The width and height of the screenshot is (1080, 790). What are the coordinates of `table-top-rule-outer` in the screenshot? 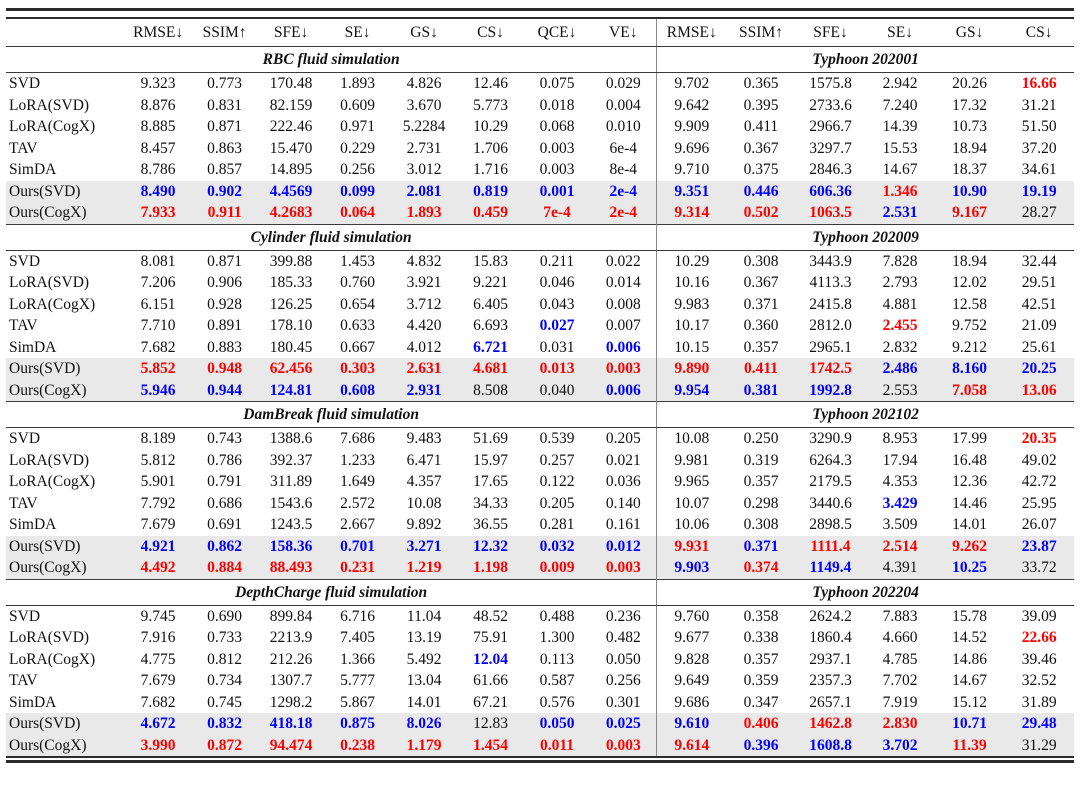 It's located at (540, 9).